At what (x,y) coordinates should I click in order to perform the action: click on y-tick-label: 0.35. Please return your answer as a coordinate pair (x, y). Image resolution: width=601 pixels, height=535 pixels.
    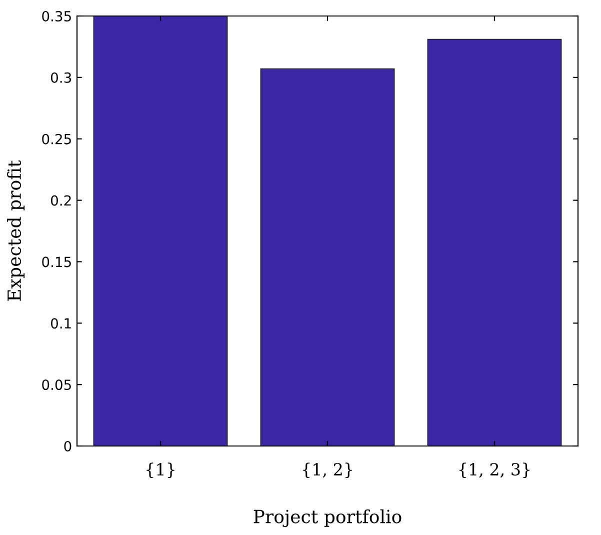
    Looking at the image, I should click on (56, 16).